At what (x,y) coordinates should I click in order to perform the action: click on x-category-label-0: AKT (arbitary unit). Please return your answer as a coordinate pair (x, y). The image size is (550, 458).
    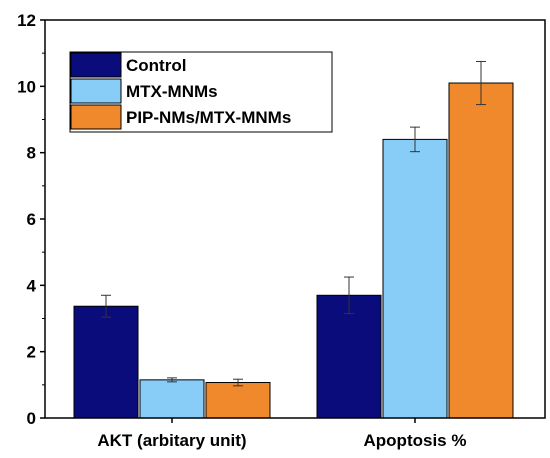
    Looking at the image, I should click on (171, 440).